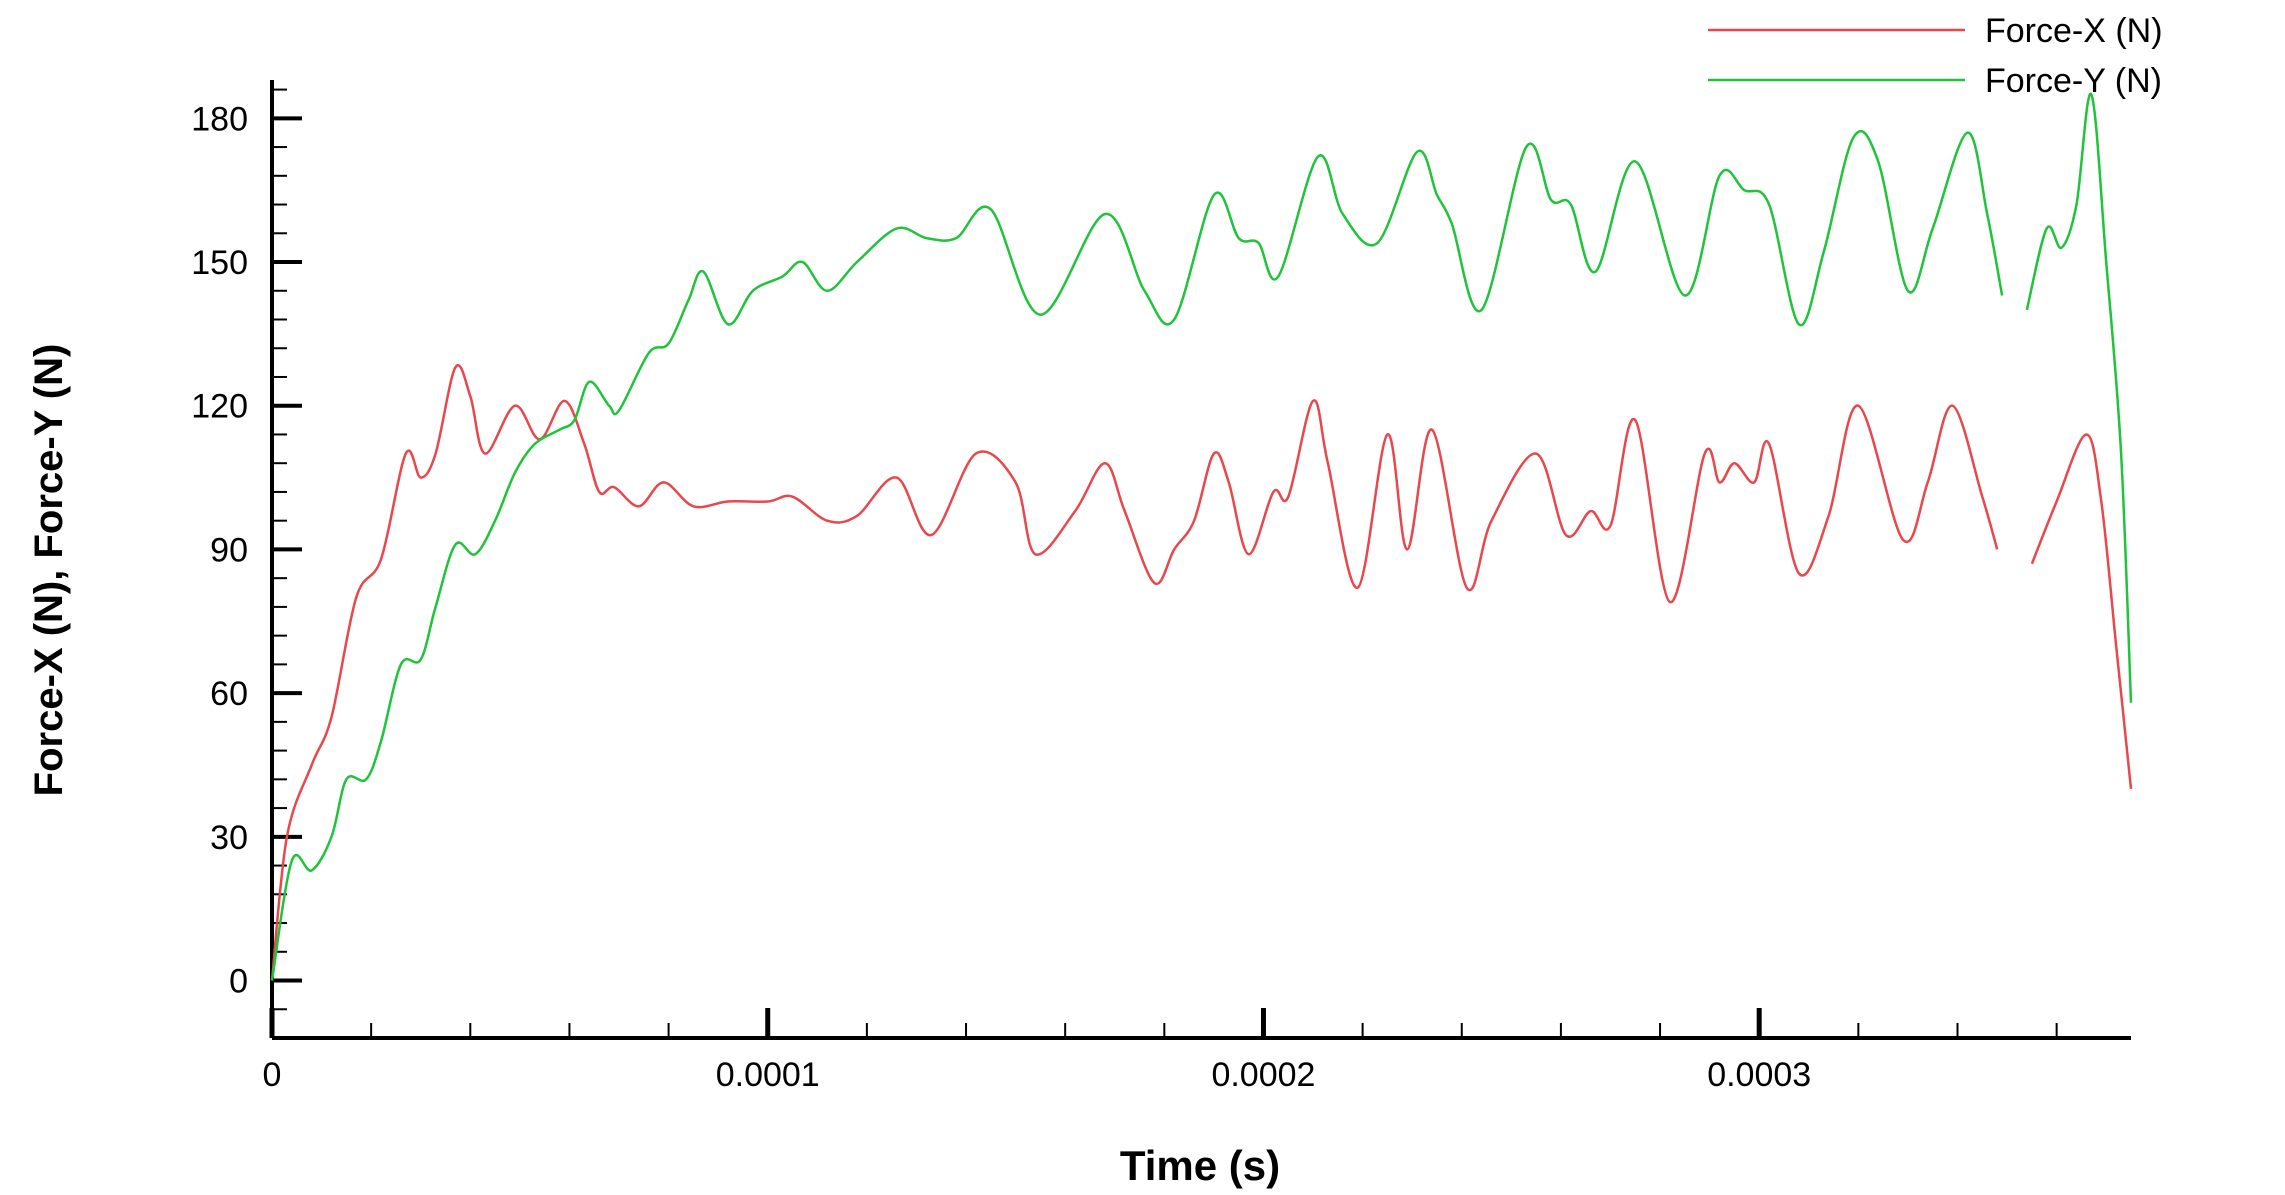 The height and width of the screenshot is (1195, 2285). What do you see at coordinates (1759, 1075) in the screenshot?
I see `x-tick-label: 0.0003` at bounding box center [1759, 1075].